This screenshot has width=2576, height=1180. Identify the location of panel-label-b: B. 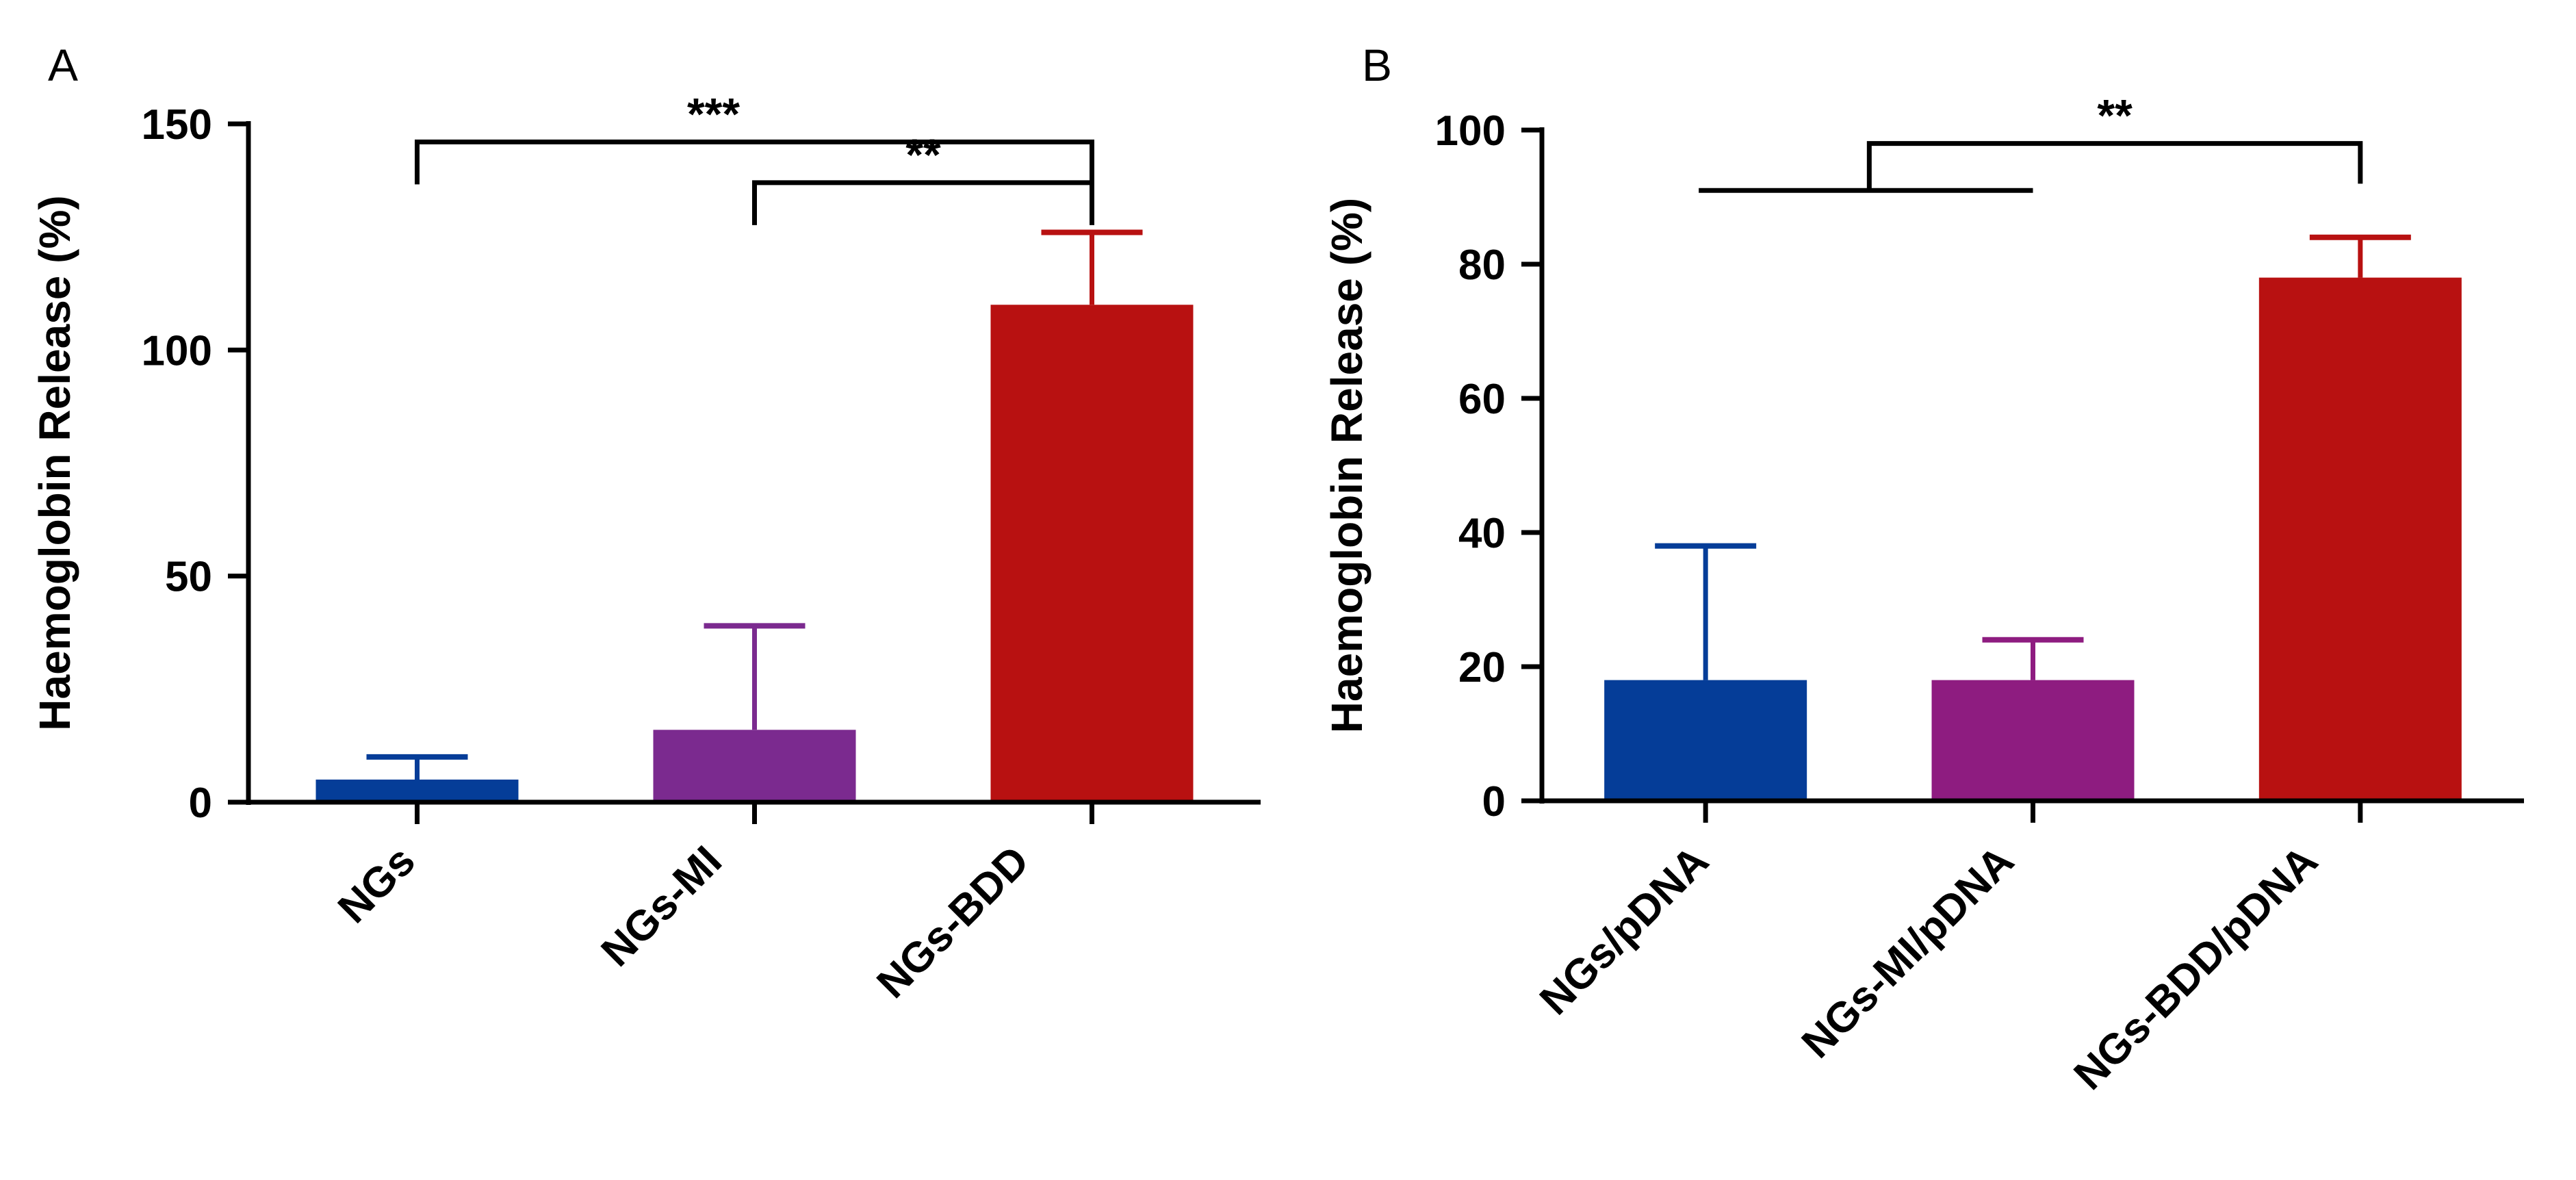
(1377, 65).